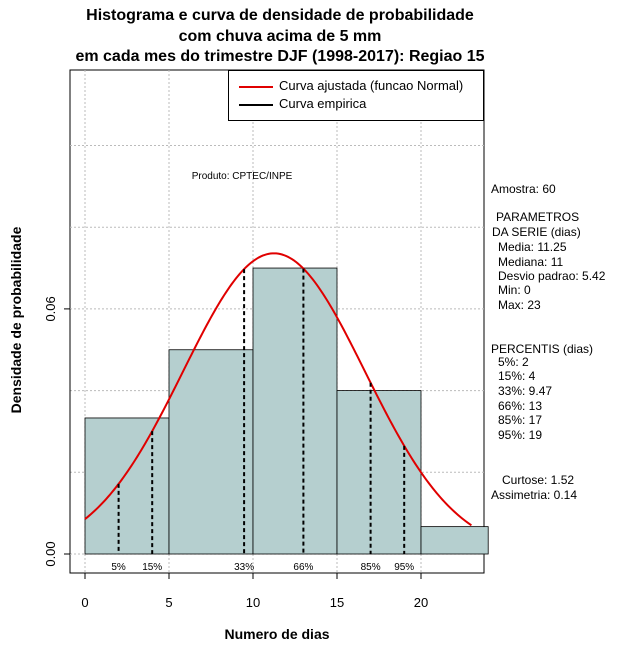  Describe the element at coordinates (532, 247) in the screenshot. I see `stat-media: Media: 11.25` at that location.